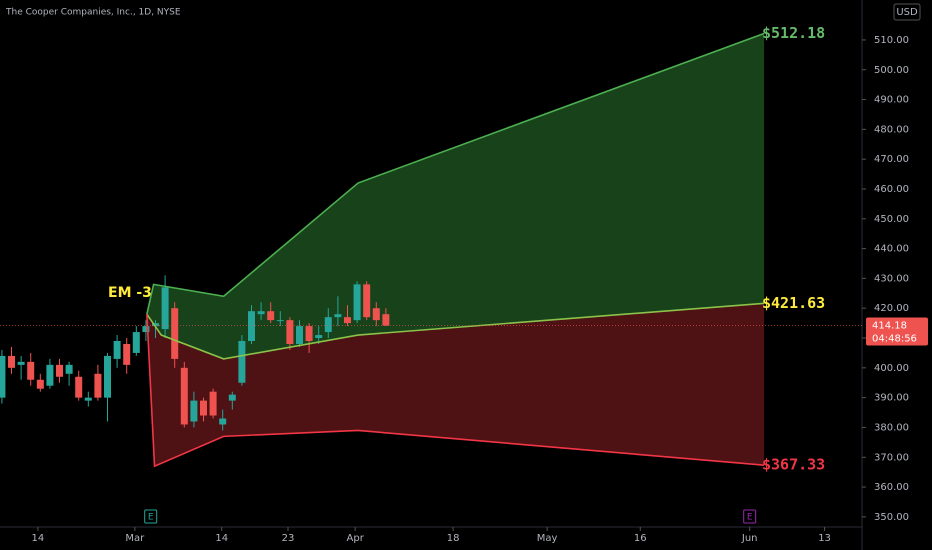  I want to click on y-tick-label: 420.00, so click(891, 308).